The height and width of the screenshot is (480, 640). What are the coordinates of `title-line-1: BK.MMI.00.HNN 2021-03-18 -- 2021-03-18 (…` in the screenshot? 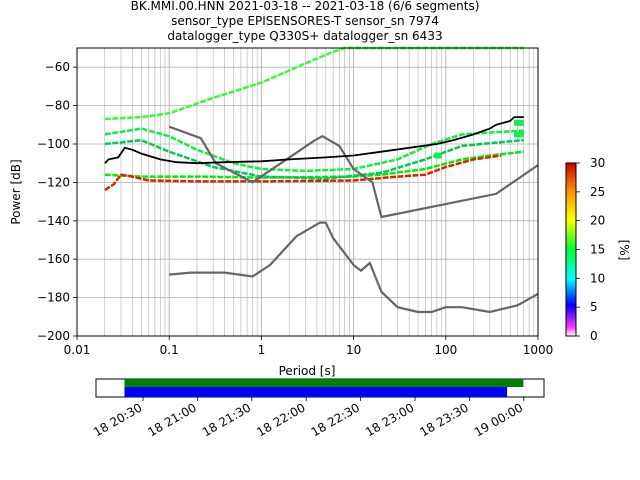 It's located at (305, 6).